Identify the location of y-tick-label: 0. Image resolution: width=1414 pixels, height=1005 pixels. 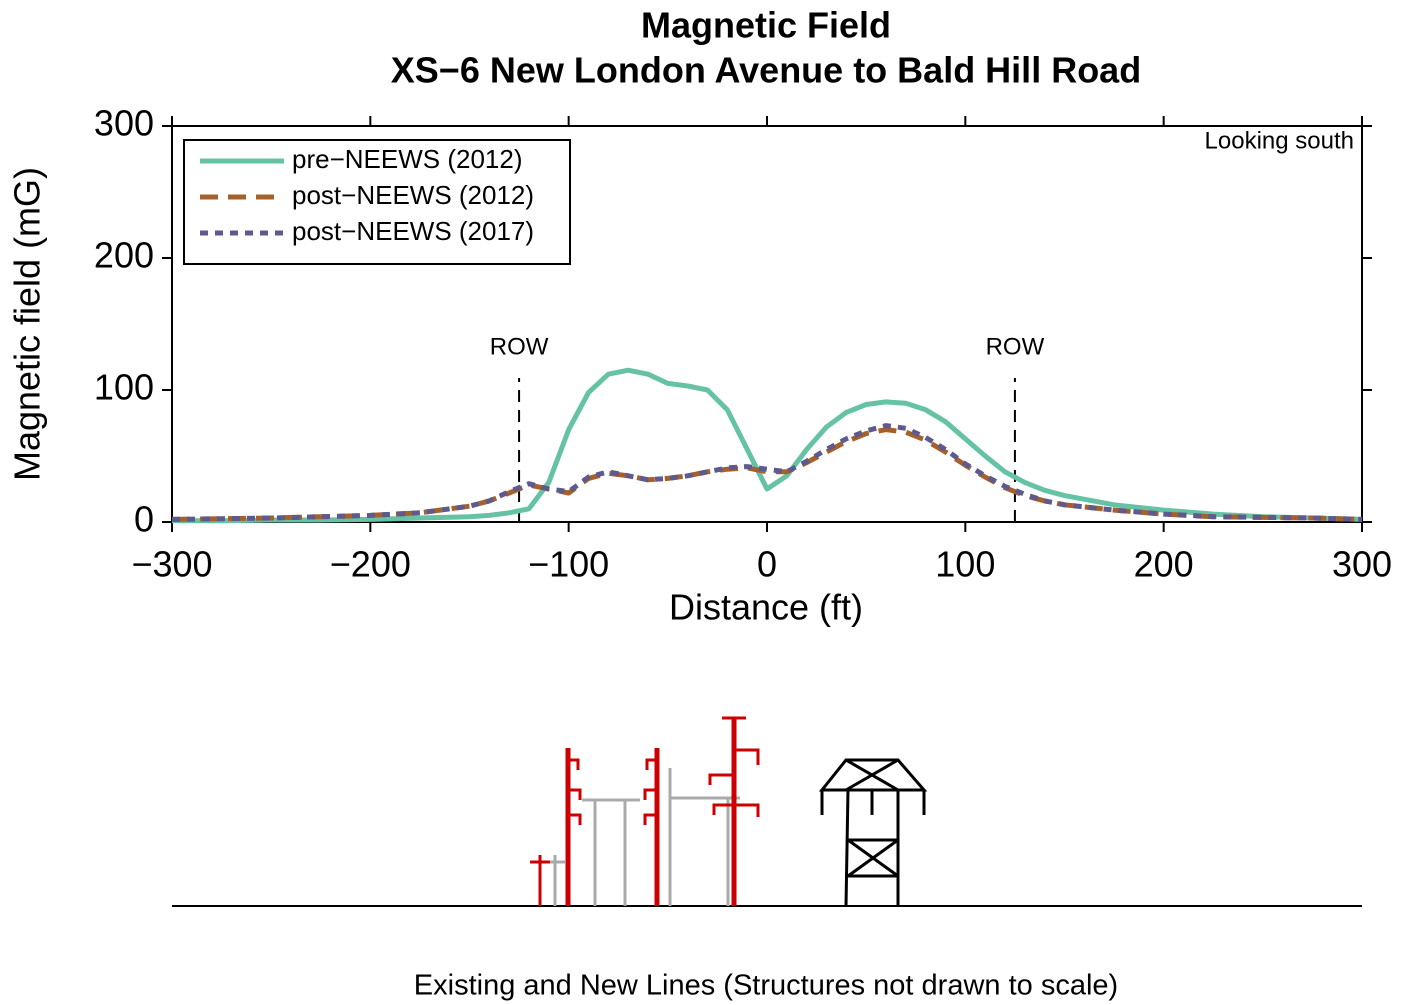
(144, 519).